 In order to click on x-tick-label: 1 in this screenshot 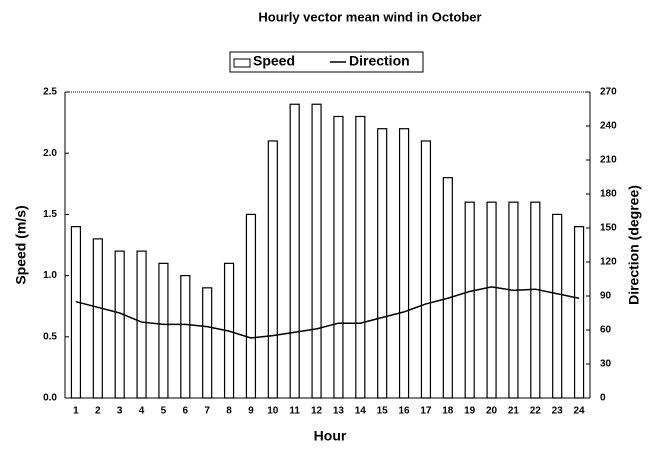, I will do `click(76, 411)`.